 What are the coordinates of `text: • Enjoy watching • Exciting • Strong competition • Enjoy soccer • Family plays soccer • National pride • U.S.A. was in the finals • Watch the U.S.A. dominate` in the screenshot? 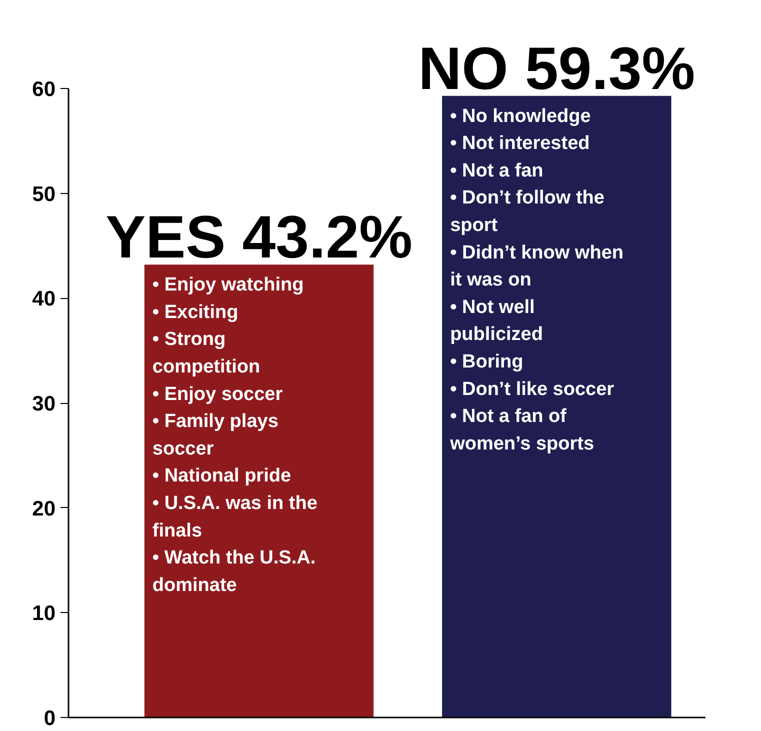 It's located at (235, 435).